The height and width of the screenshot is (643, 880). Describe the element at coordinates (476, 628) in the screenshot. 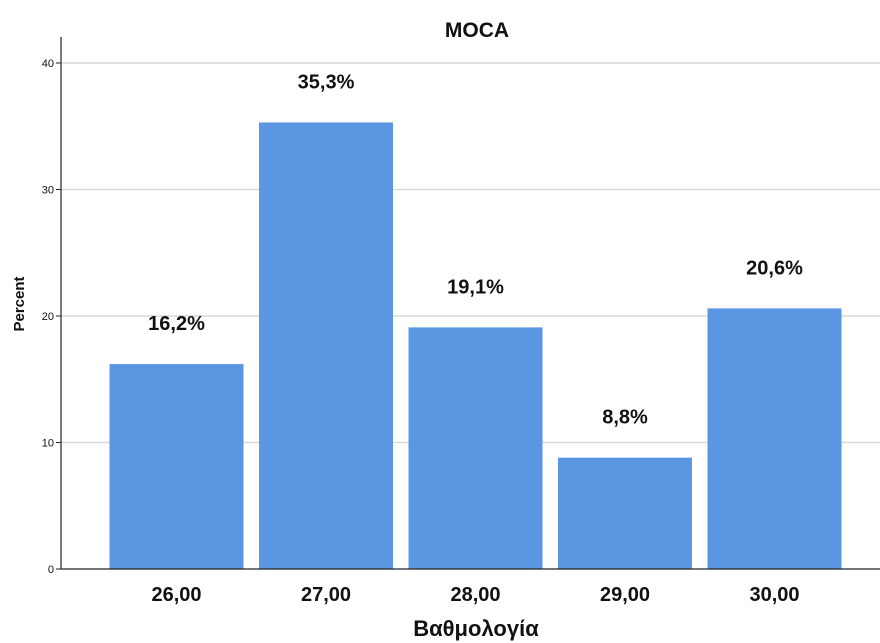

I see `x-axis-title: Βαθμολογία` at that location.